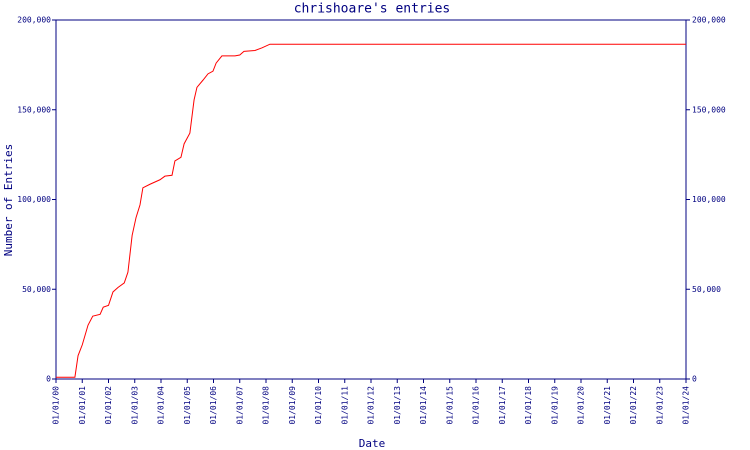 Image resolution: width=750 pixels, height=450 pixels. I want to click on x-tick-label: 01/01/12, so click(371, 405).